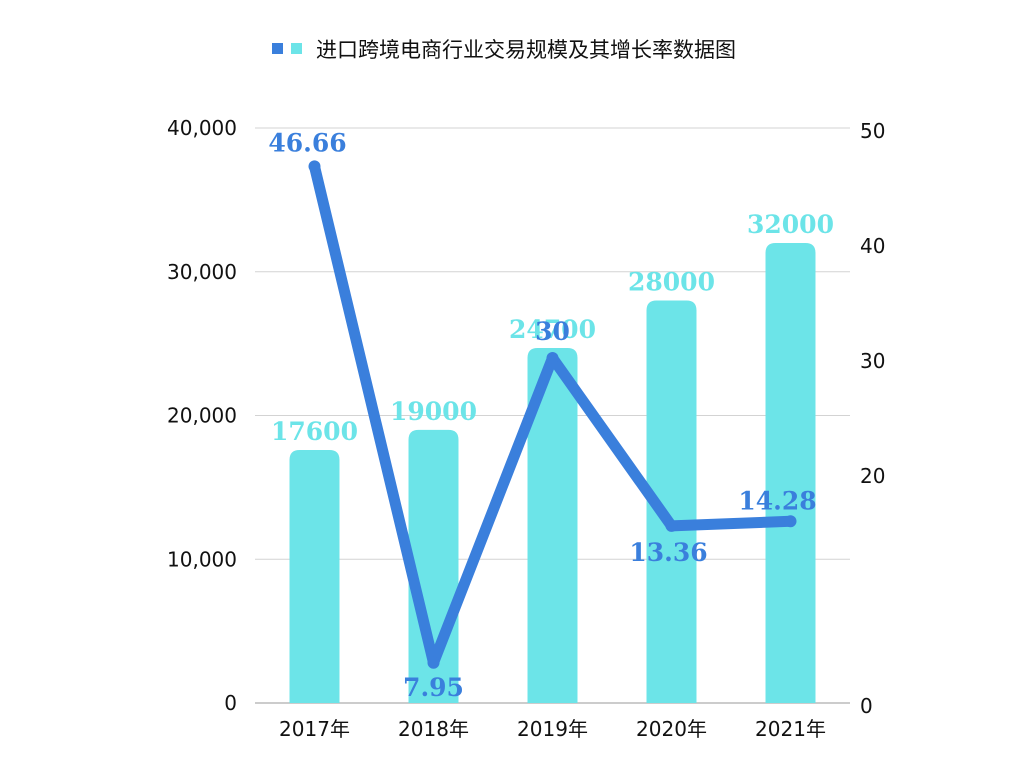  What do you see at coordinates (866, 706) in the screenshot?
I see `y-right-tick-label: 0` at bounding box center [866, 706].